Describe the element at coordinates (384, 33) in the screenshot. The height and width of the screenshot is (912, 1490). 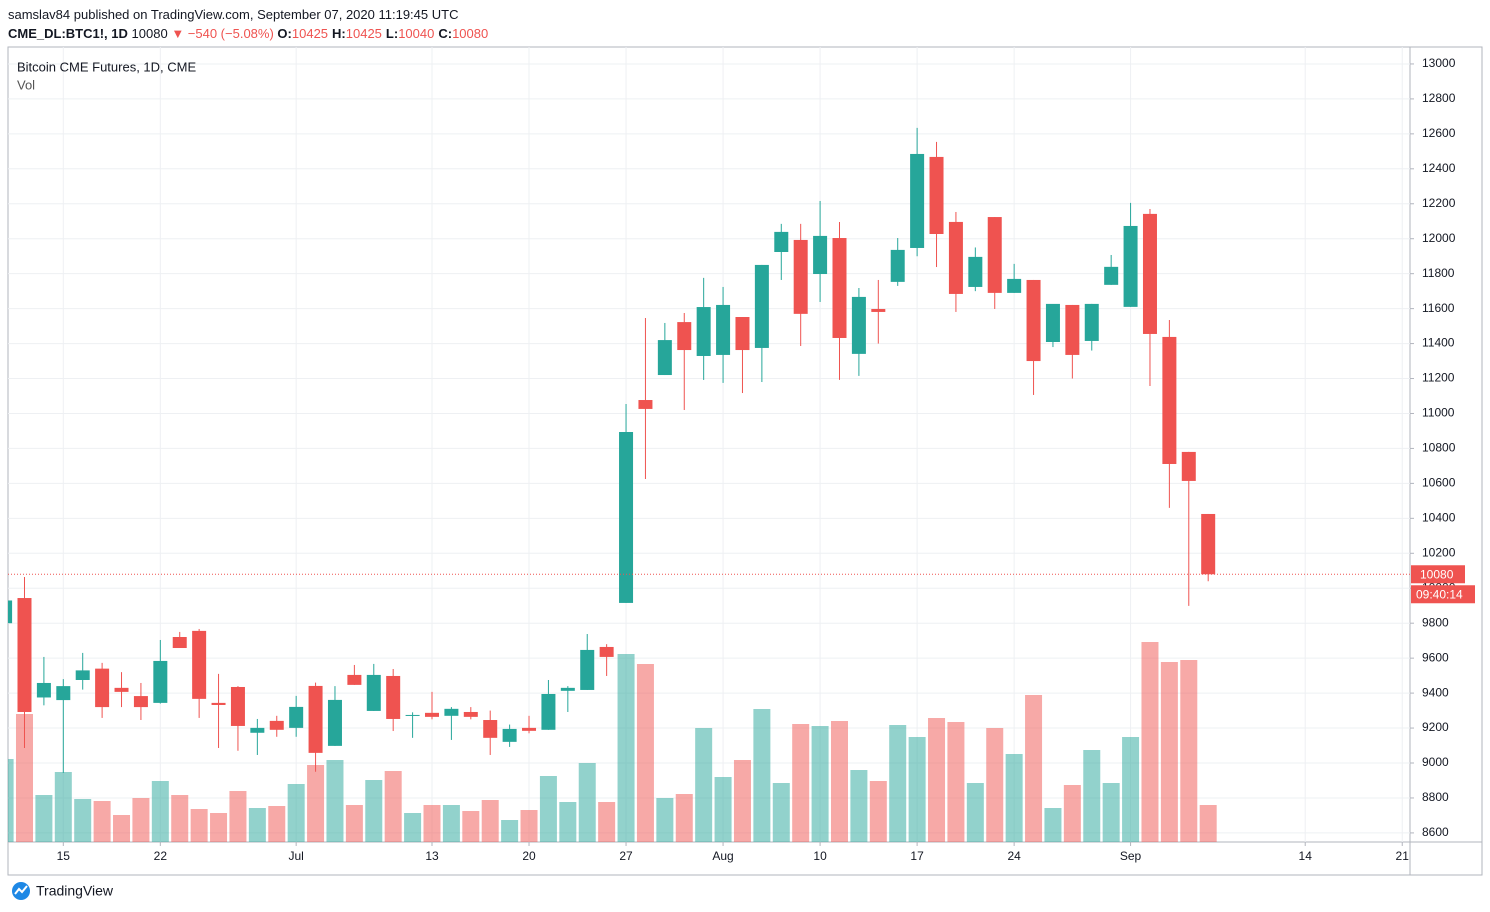
I see `ohlc-stats: O:10425 H:10425 L:10040 C:10080` at that location.